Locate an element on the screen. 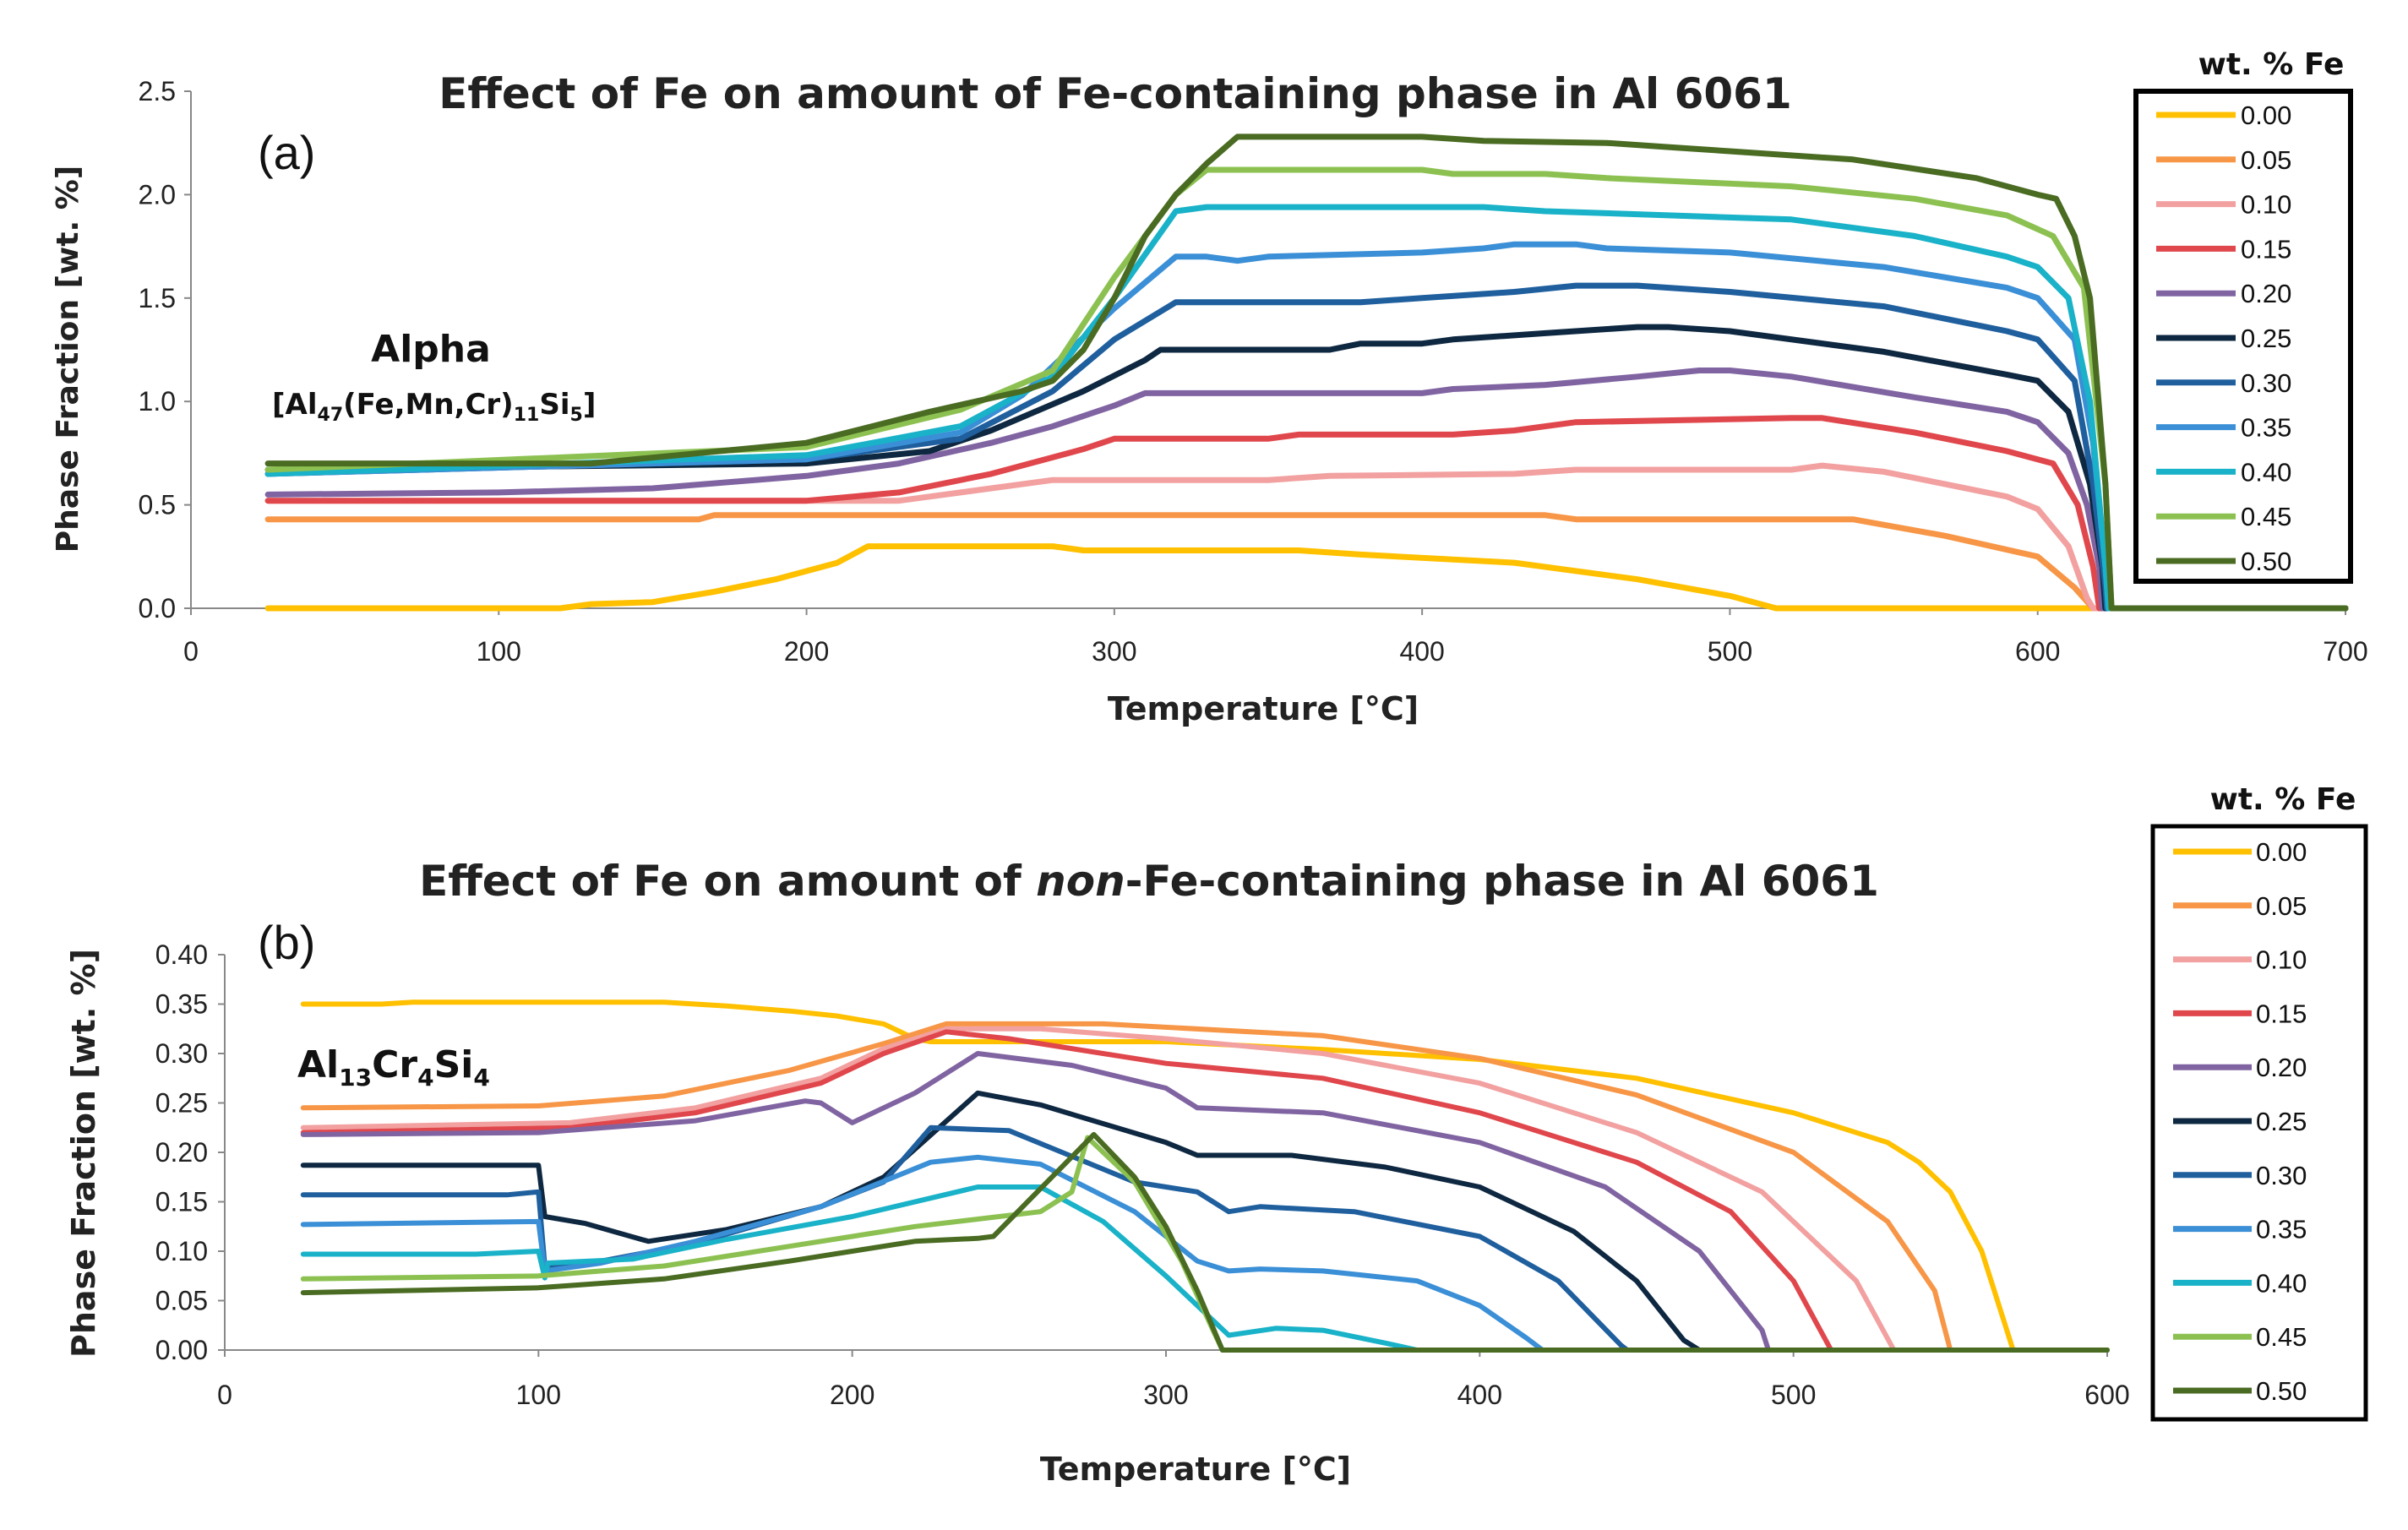 Image resolution: width=2408 pixels, height=1530 pixels. series-line-0.45 is located at coordinates (1205, 1244).